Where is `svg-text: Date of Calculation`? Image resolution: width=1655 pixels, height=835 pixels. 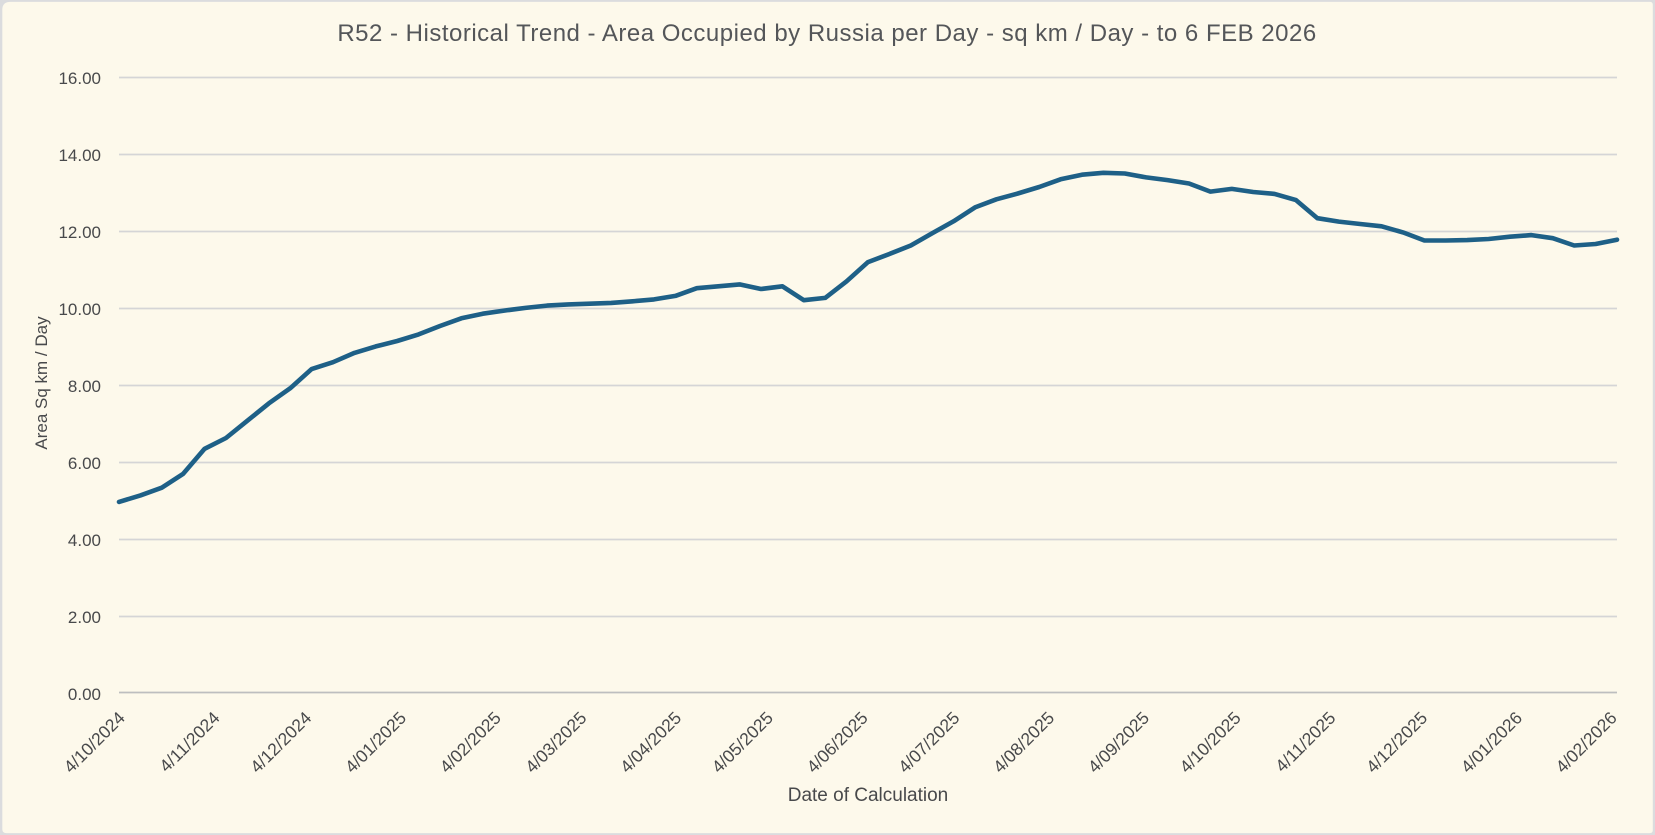
svg-text: Date of Calculation is located at coordinates (868, 795).